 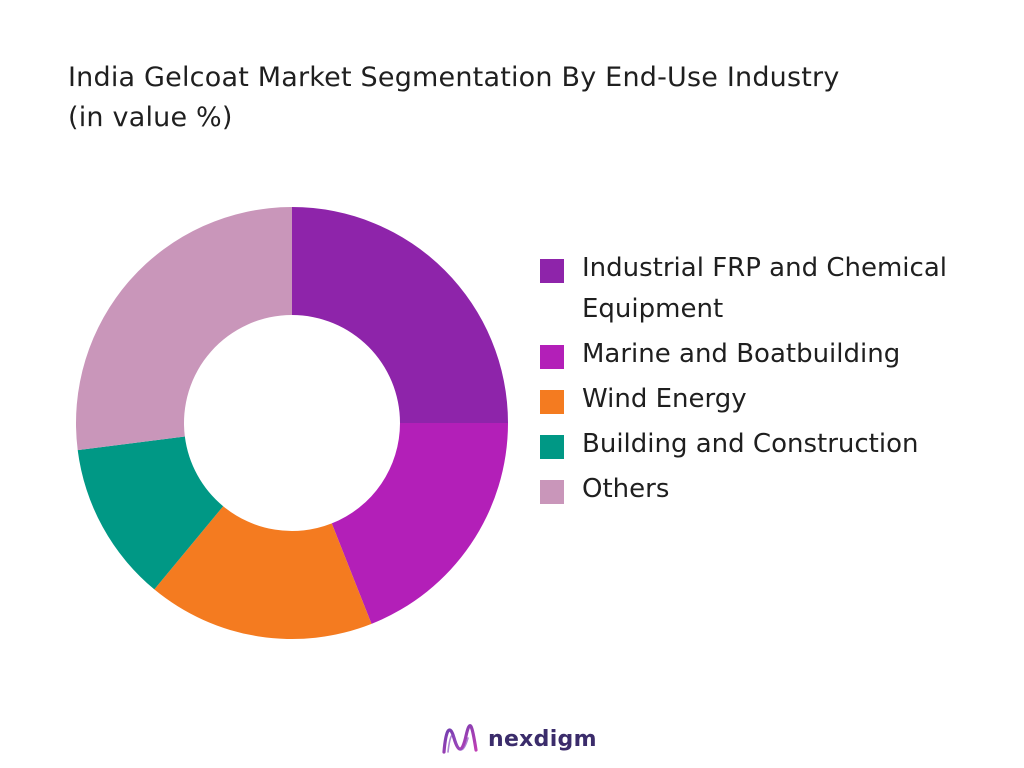 I want to click on donut-slice-marine-and-boatbuilding, so click(x=419, y=523).